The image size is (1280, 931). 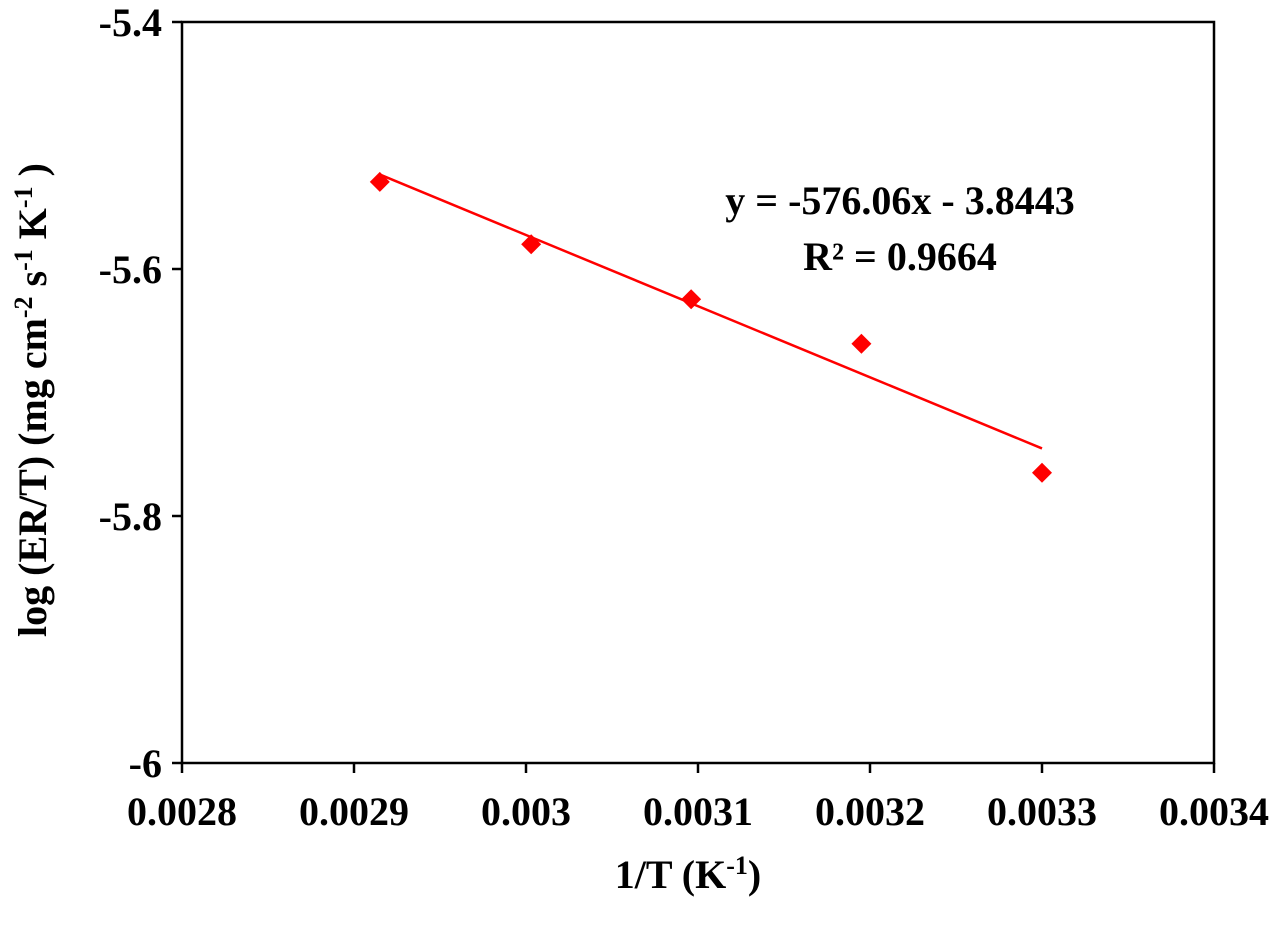 What do you see at coordinates (140, 393) in the screenshot?
I see `y-axis-ticks: -5.4 -5.6 -5.8 -6` at bounding box center [140, 393].